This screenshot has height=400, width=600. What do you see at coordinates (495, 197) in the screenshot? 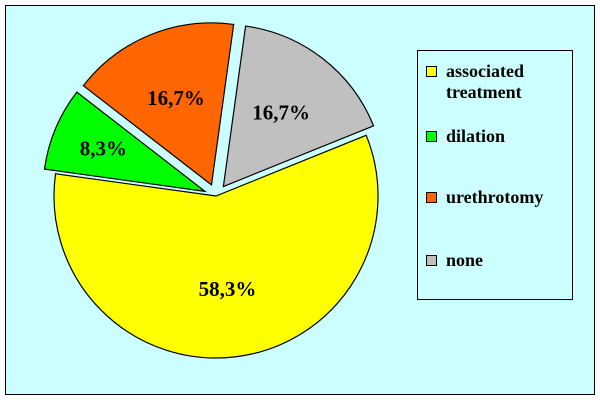
I see `legend-label-urethrotomy: urethrotomy` at bounding box center [495, 197].